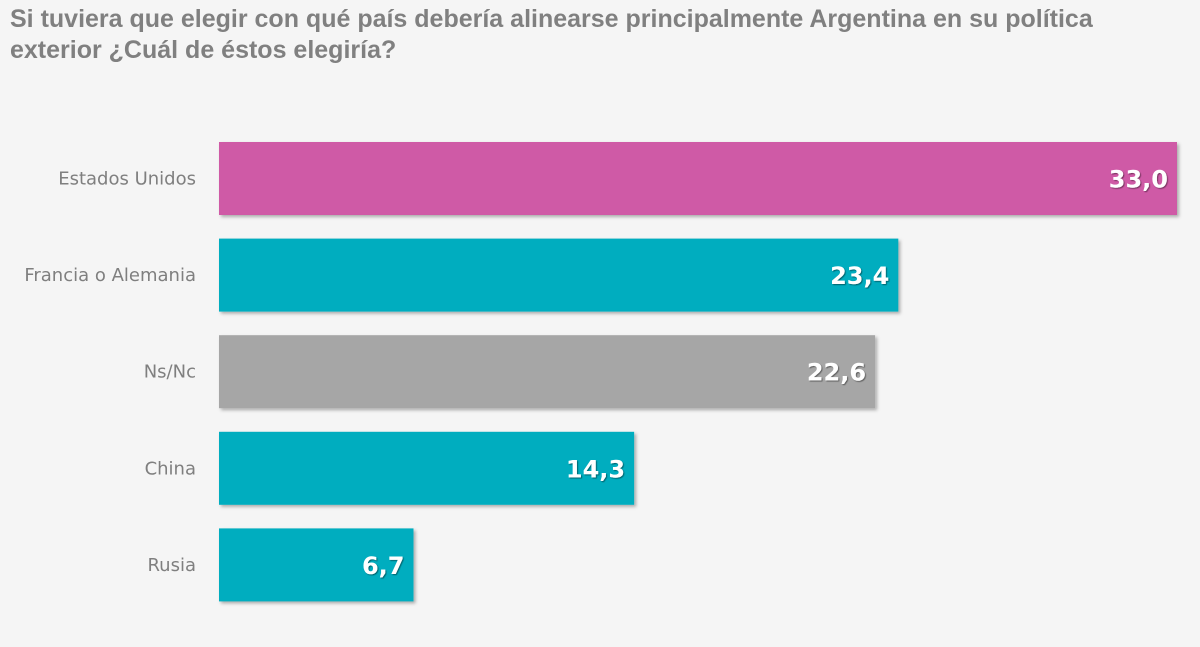  Describe the element at coordinates (170, 468) in the screenshot. I see `category-label: China` at that location.